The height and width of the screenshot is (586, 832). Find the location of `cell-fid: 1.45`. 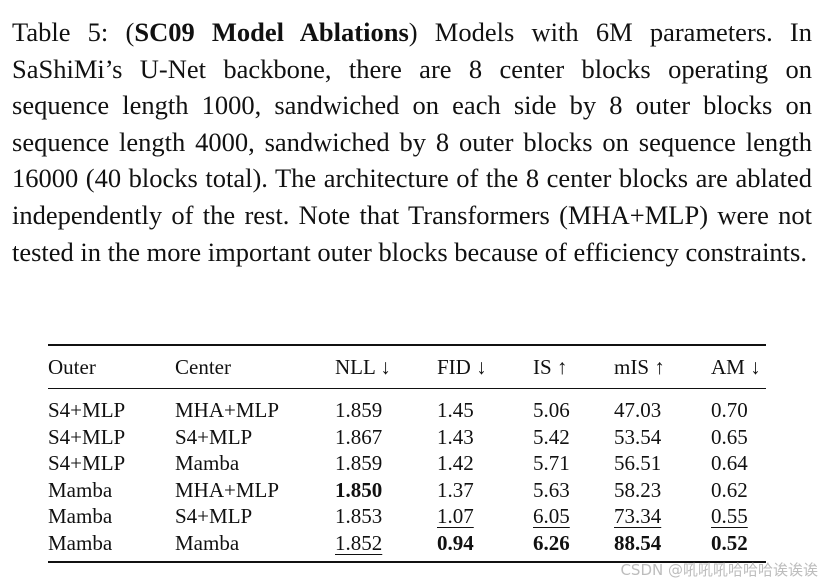

cell-fid: 1.45 is located at coordinates (455, 410).